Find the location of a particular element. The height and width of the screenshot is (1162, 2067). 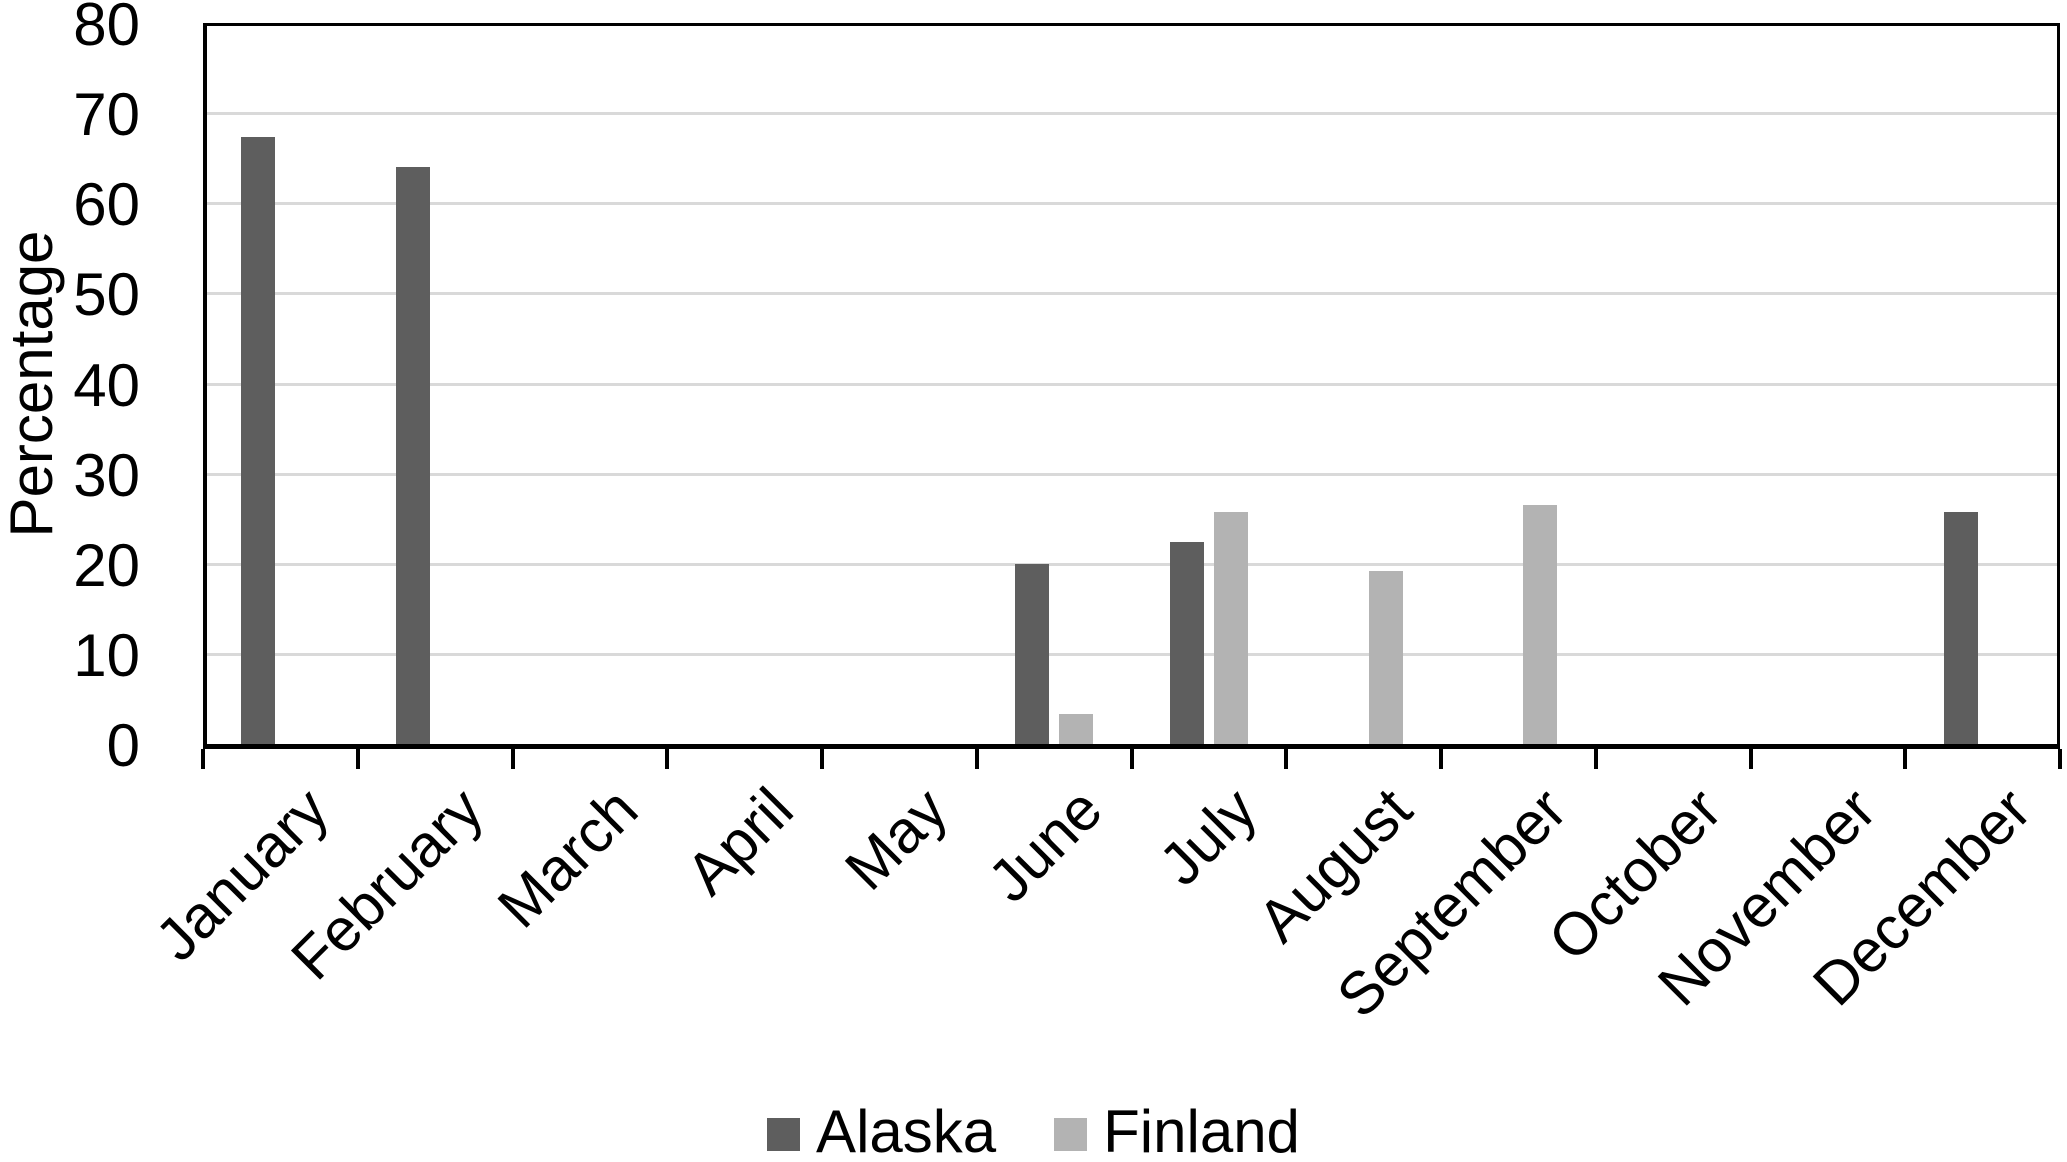

bar-alaska-july is located at coordinates (1186, 643).